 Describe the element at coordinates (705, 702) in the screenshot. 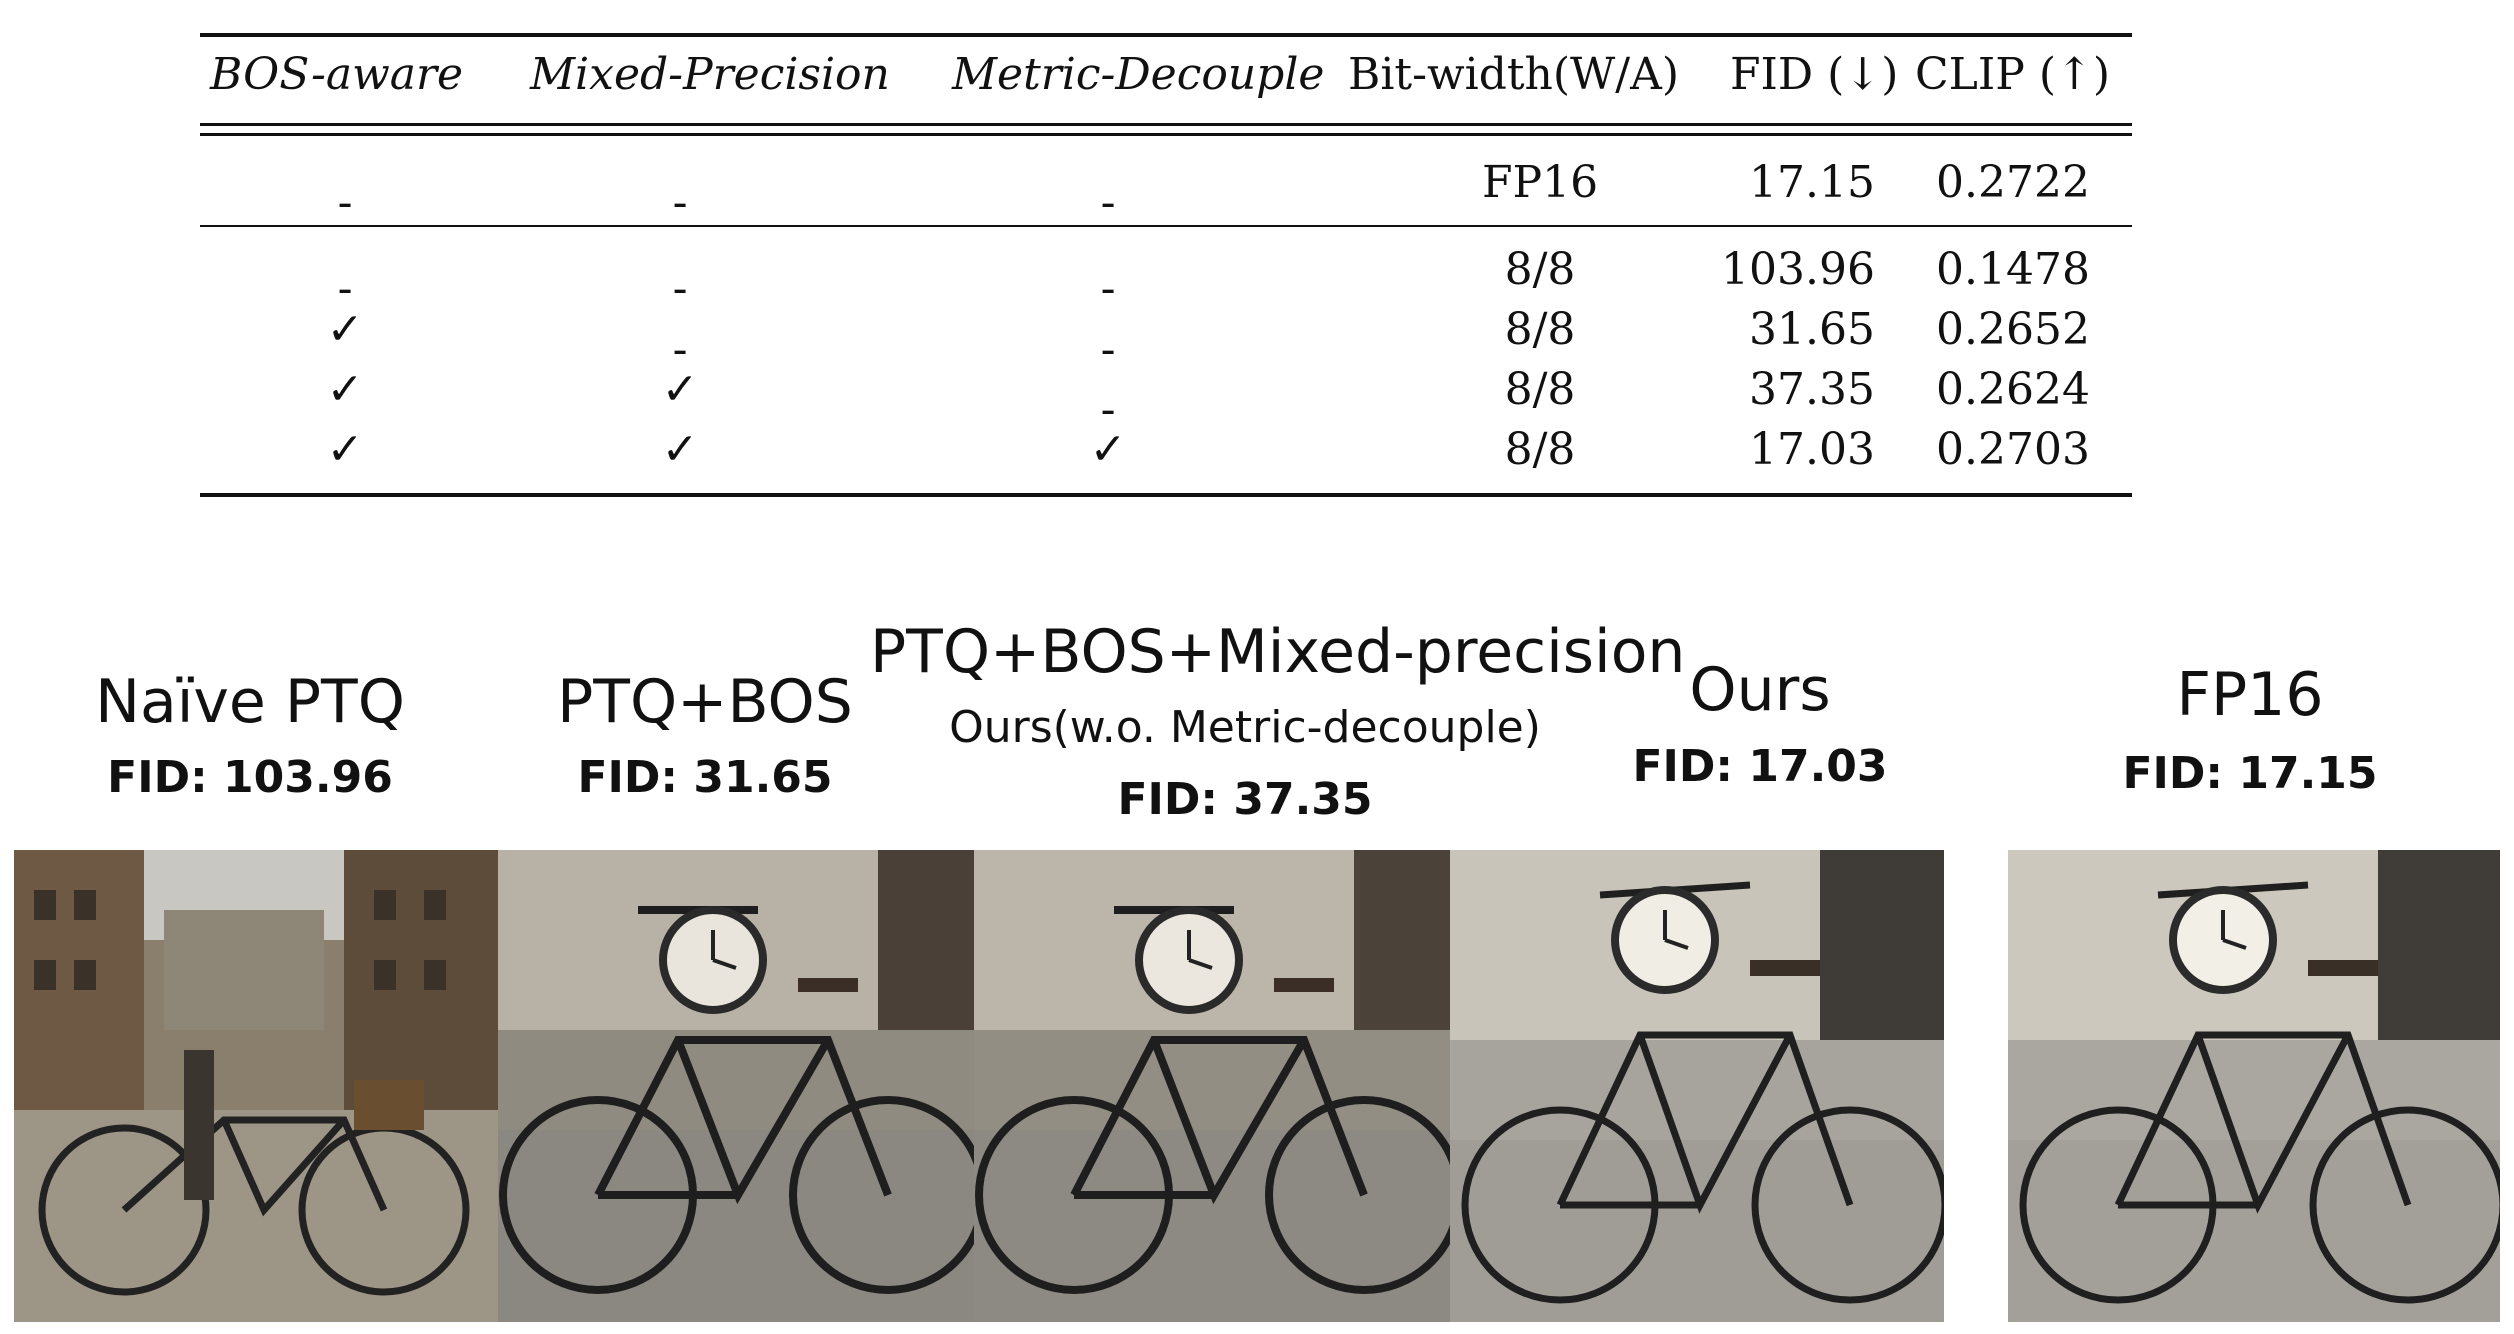

I see `panel-title-ptq-bos: PTQ+BOS` at that location.